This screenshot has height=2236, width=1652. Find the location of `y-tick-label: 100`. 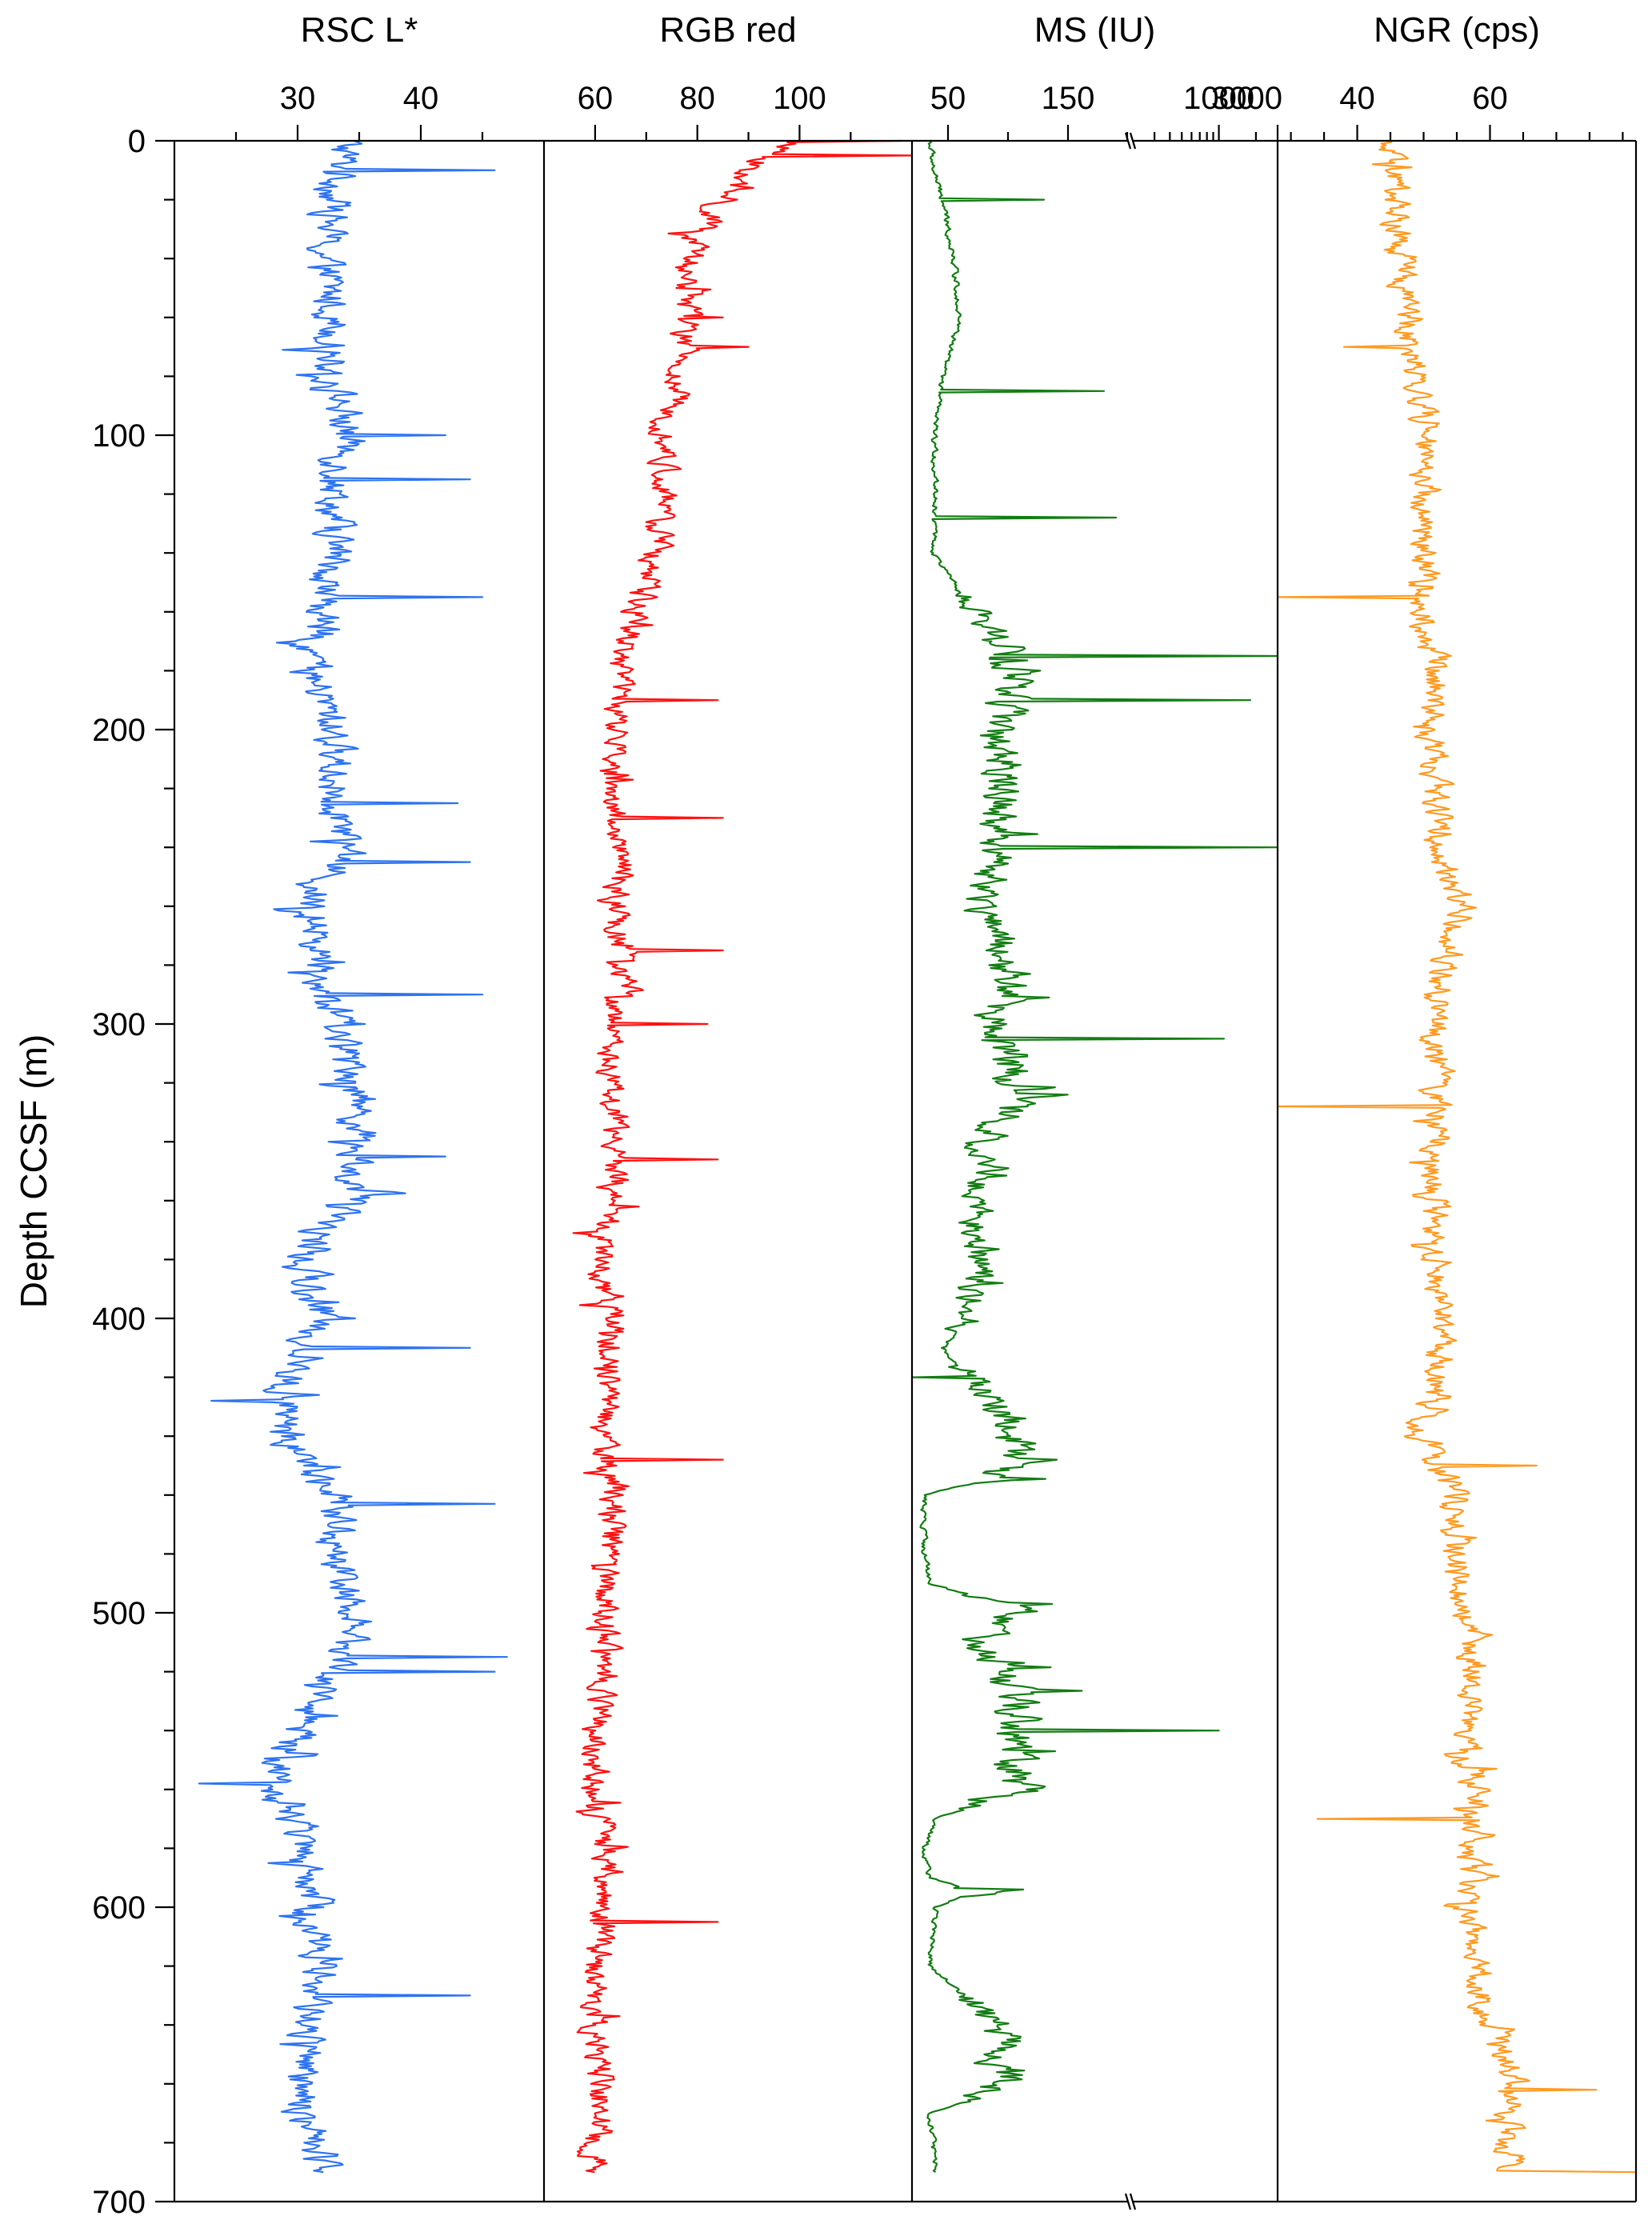

y-tick-label: 100 is located at coordinates (119, 436).